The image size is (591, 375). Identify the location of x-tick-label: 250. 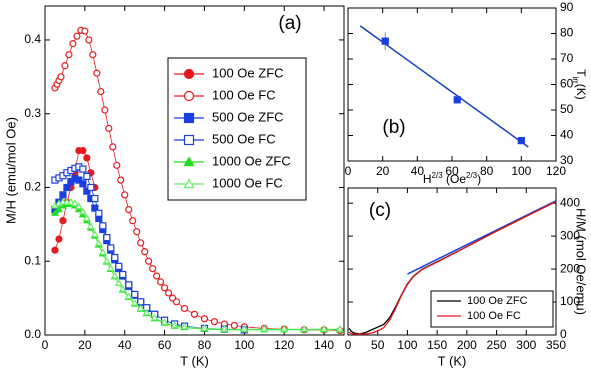
(497, 345).